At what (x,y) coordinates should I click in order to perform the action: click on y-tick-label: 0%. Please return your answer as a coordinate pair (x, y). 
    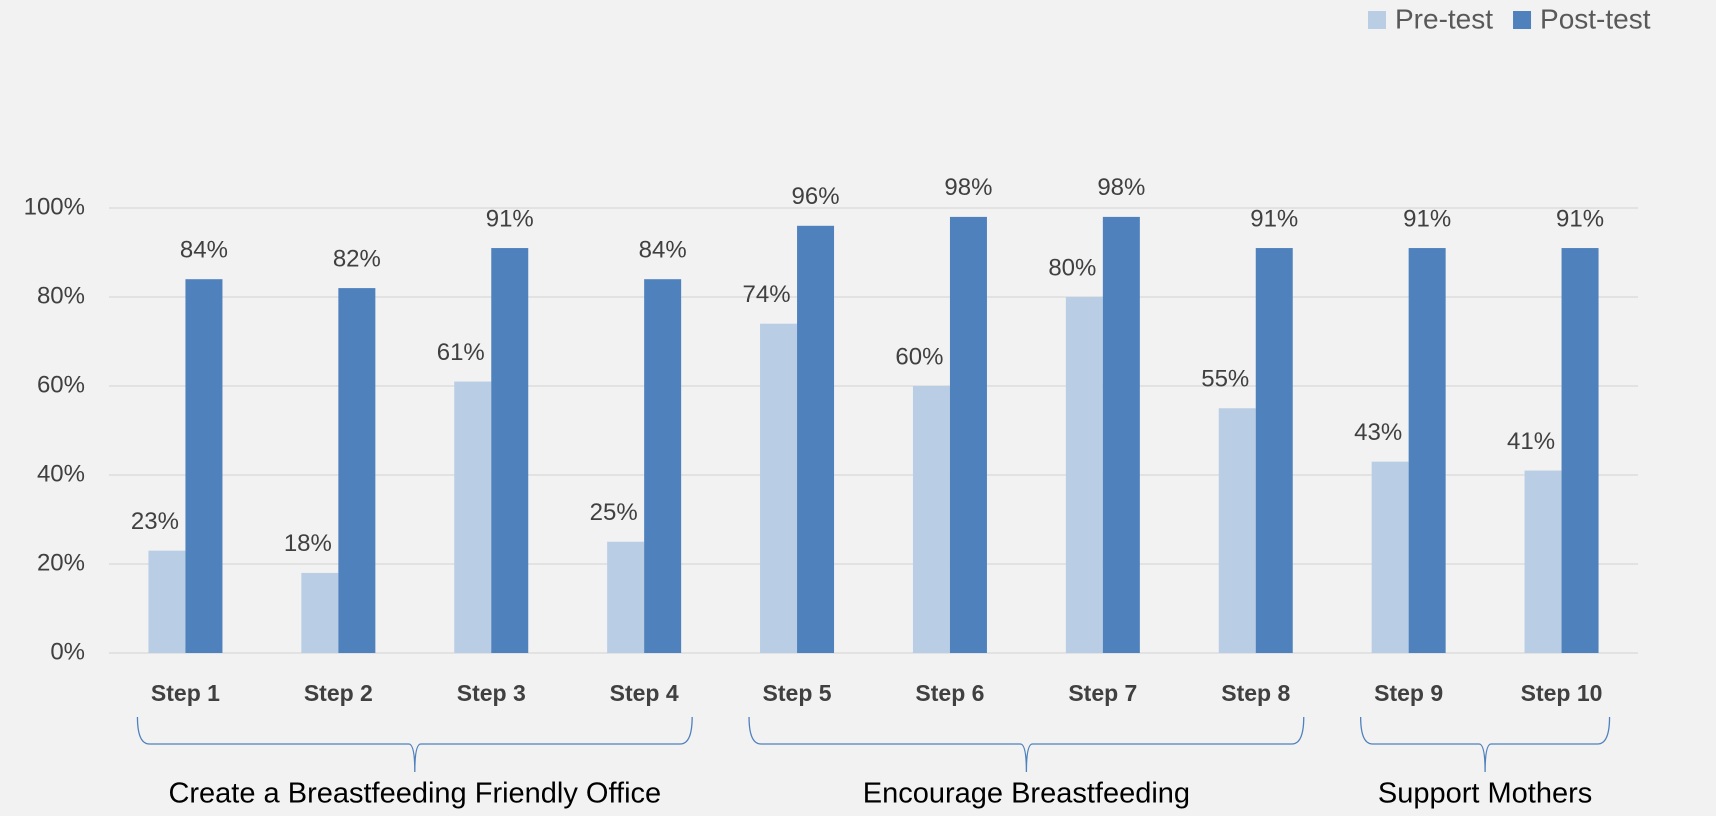
    Looking at the image, I should click on (67, 651).